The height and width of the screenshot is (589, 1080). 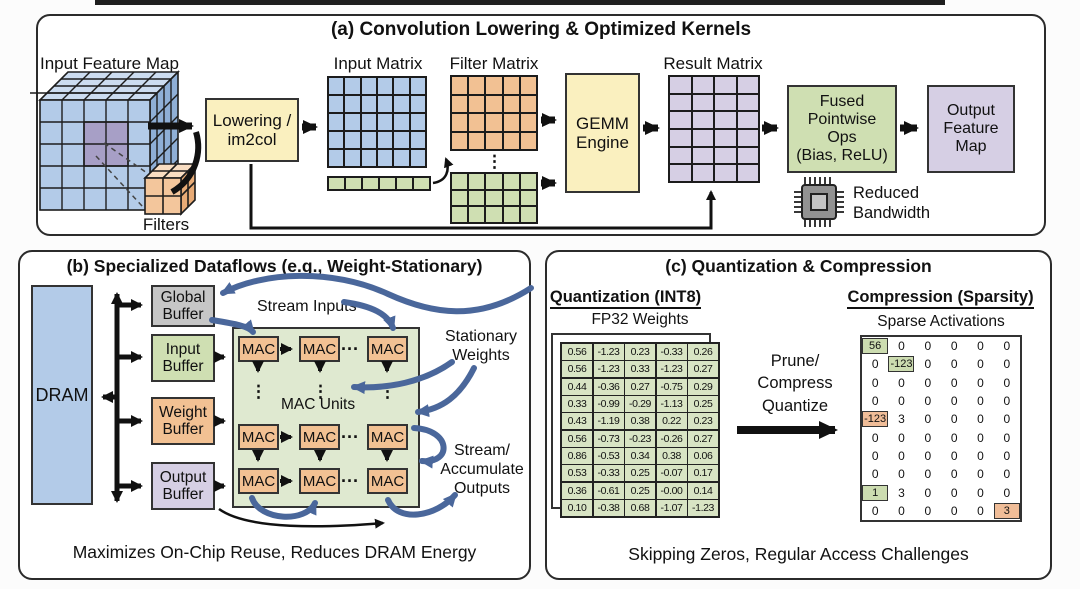 I want to click on weight-cell: 0.25, so click(x=640, y=490).